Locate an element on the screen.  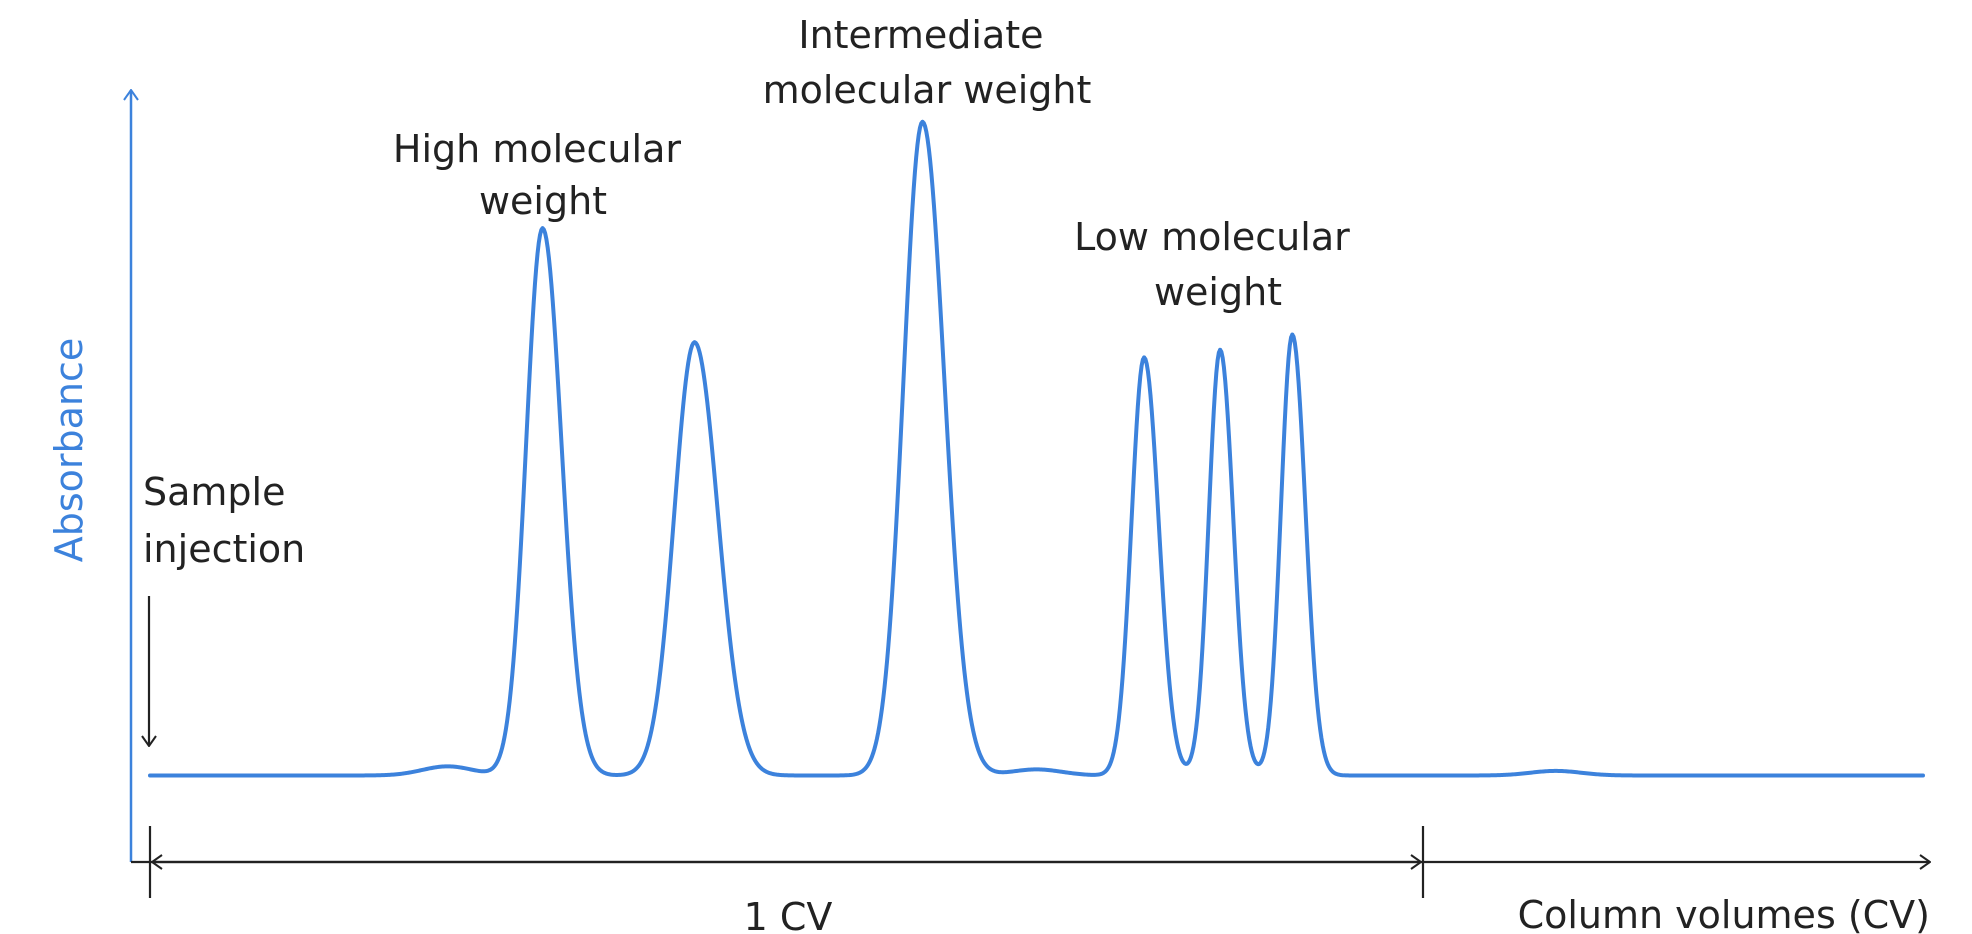
sample-injection-line-2: injection is located at coordinates (224, 549).